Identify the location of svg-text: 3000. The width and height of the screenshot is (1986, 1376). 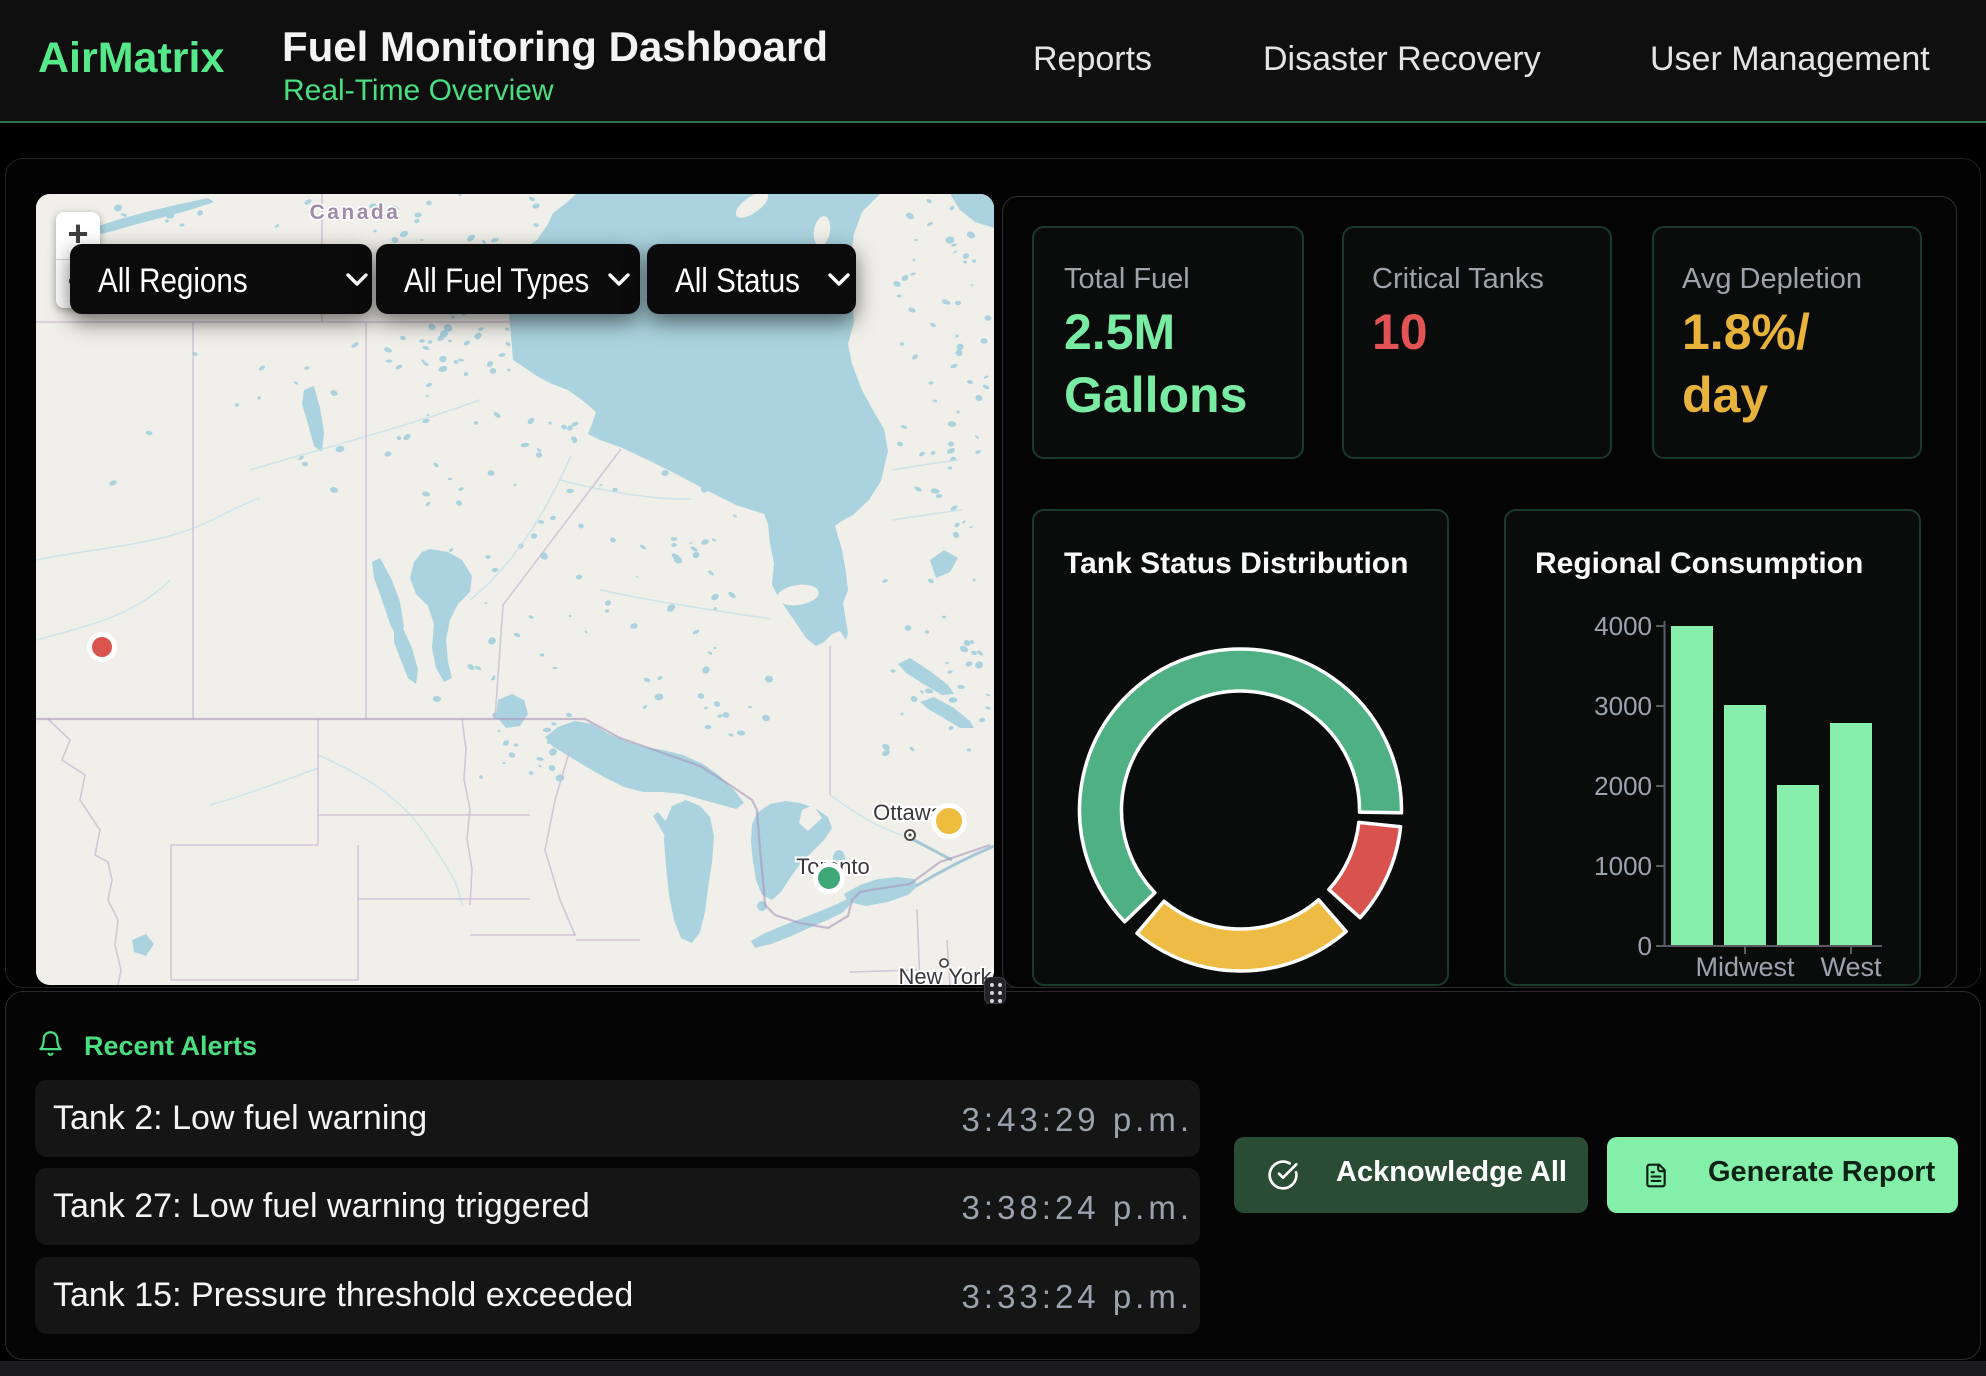
(1623, 706).